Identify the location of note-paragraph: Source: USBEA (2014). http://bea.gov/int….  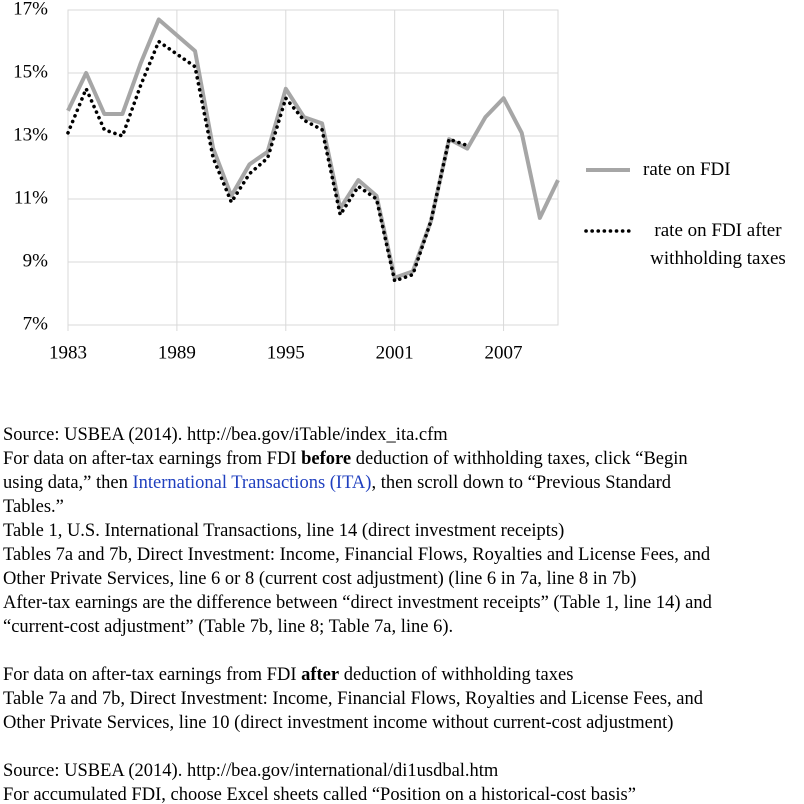
(403, 781).